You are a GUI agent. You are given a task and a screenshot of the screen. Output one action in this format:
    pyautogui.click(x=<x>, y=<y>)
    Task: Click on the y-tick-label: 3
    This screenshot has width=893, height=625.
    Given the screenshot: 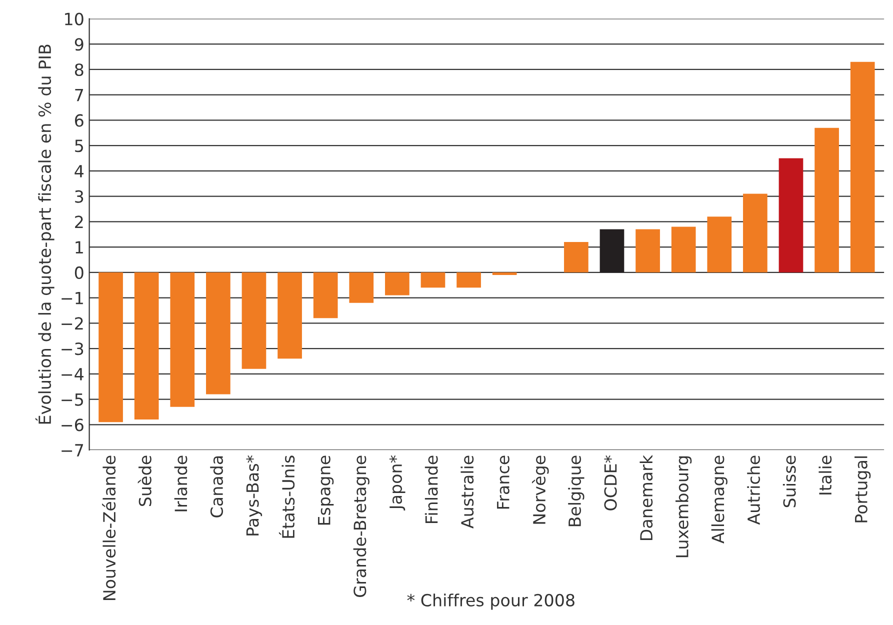 What is the action you would take?
    pyautogui.click(x=79, y=196)
    